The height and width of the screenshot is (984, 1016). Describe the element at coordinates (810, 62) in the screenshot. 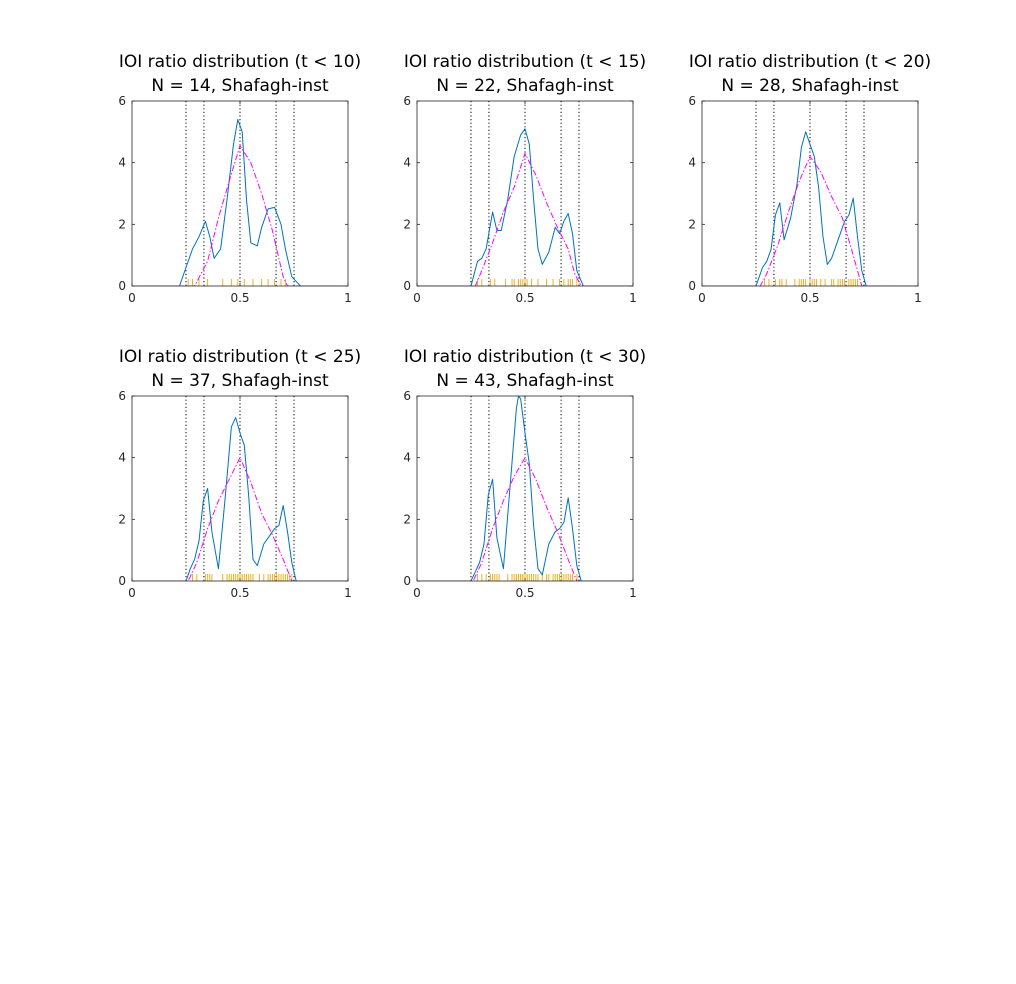

I see `subplot-title: IOI ratio distribution (t < 20)` at that location.